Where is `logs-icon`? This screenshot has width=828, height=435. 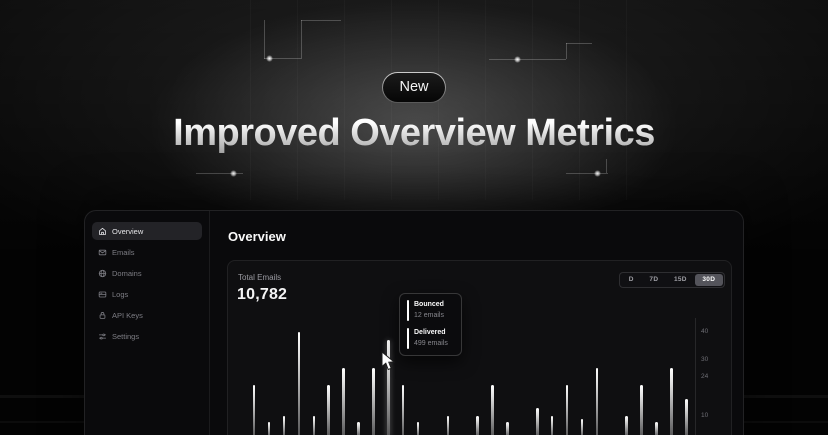 logs-icon is located at coordinates (102, 294).